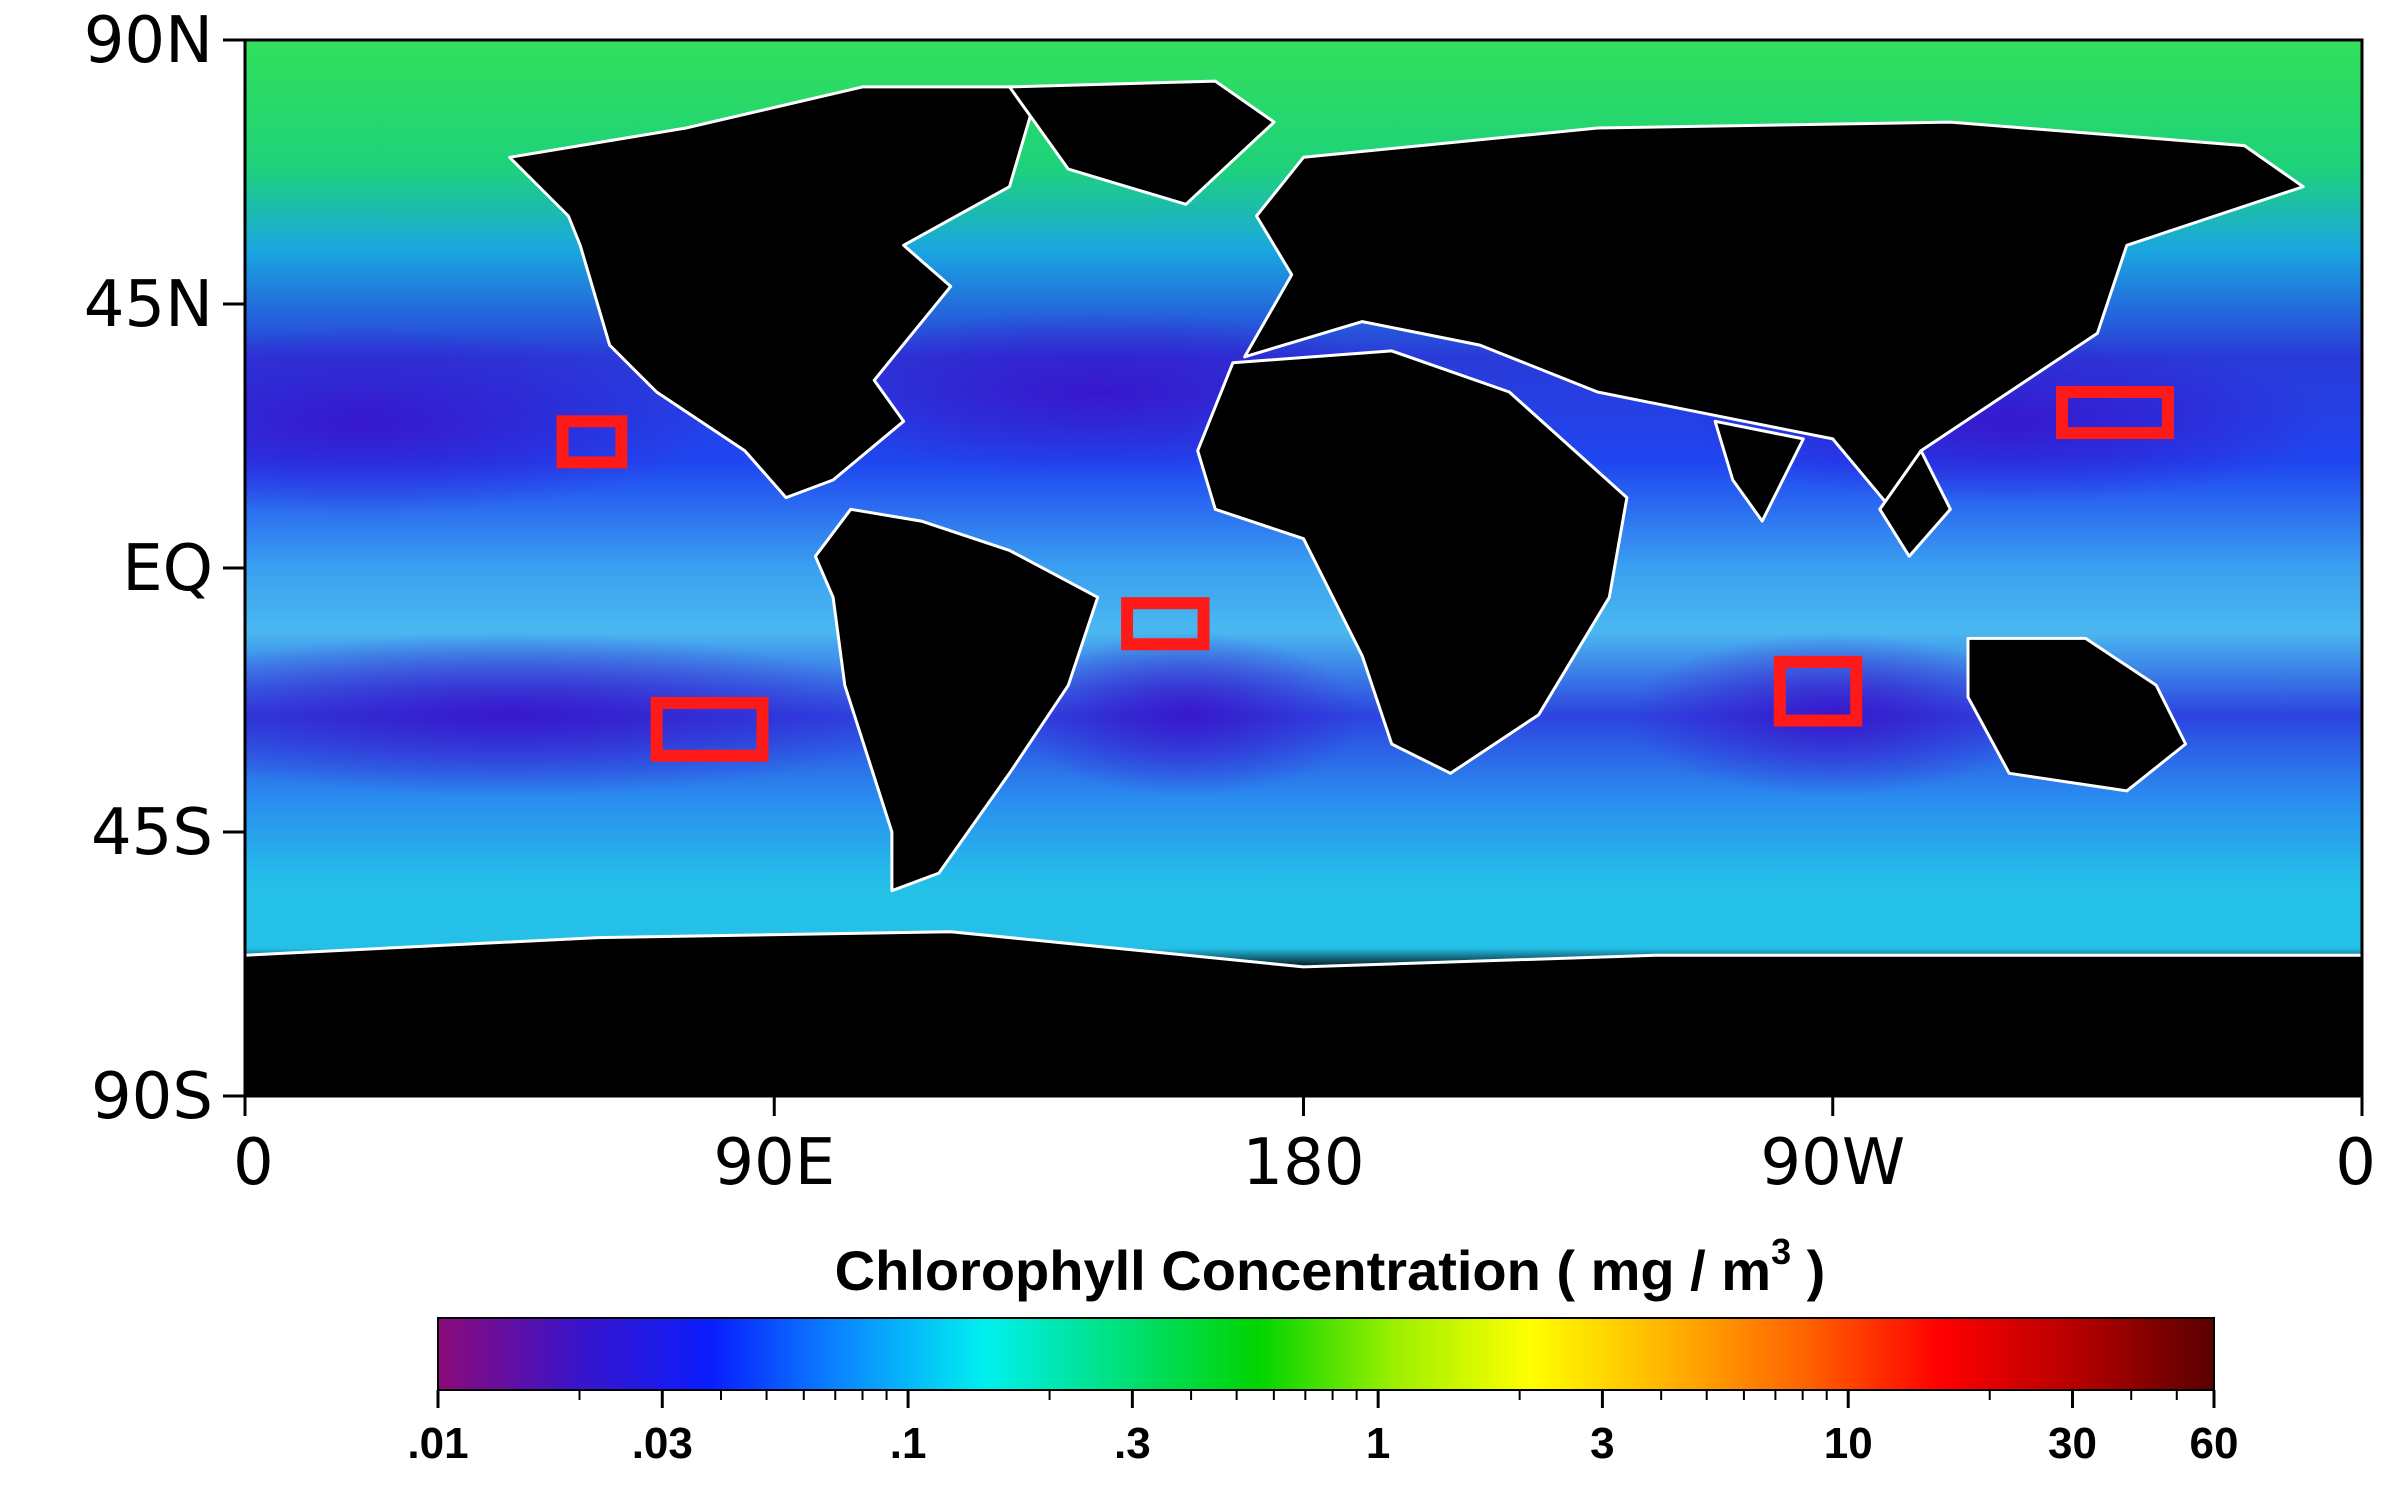  What do you see at coordinates (148, 305) in the screenshot?
I see `lat-tick-label: 45N` at bounding box center [148, 305].